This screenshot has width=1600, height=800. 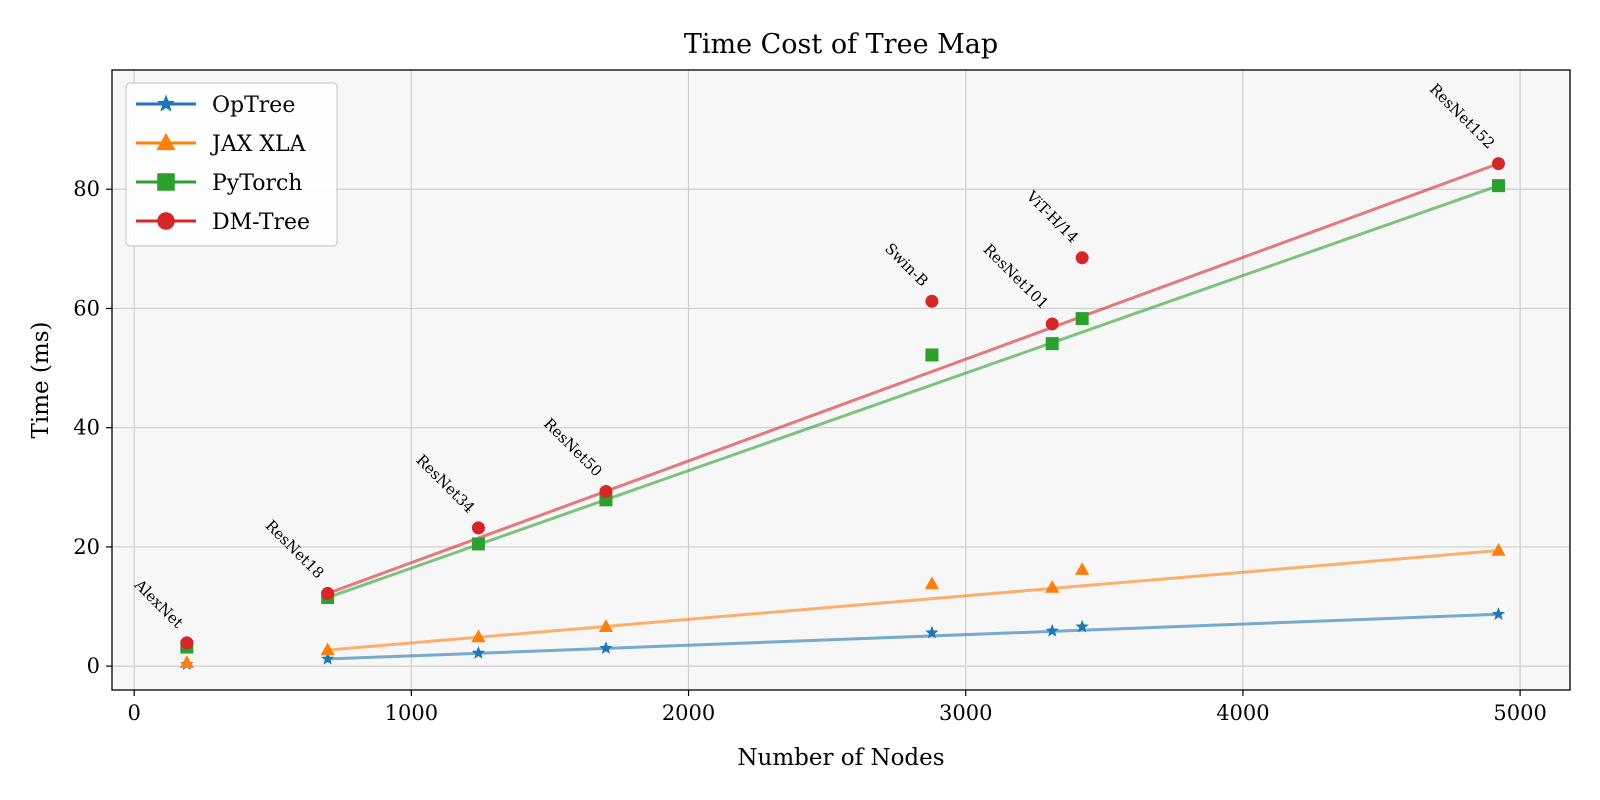 I want to click on legend: OpTree JAX XLA PyTorch DM-Tree, so click(x=231, y=164).